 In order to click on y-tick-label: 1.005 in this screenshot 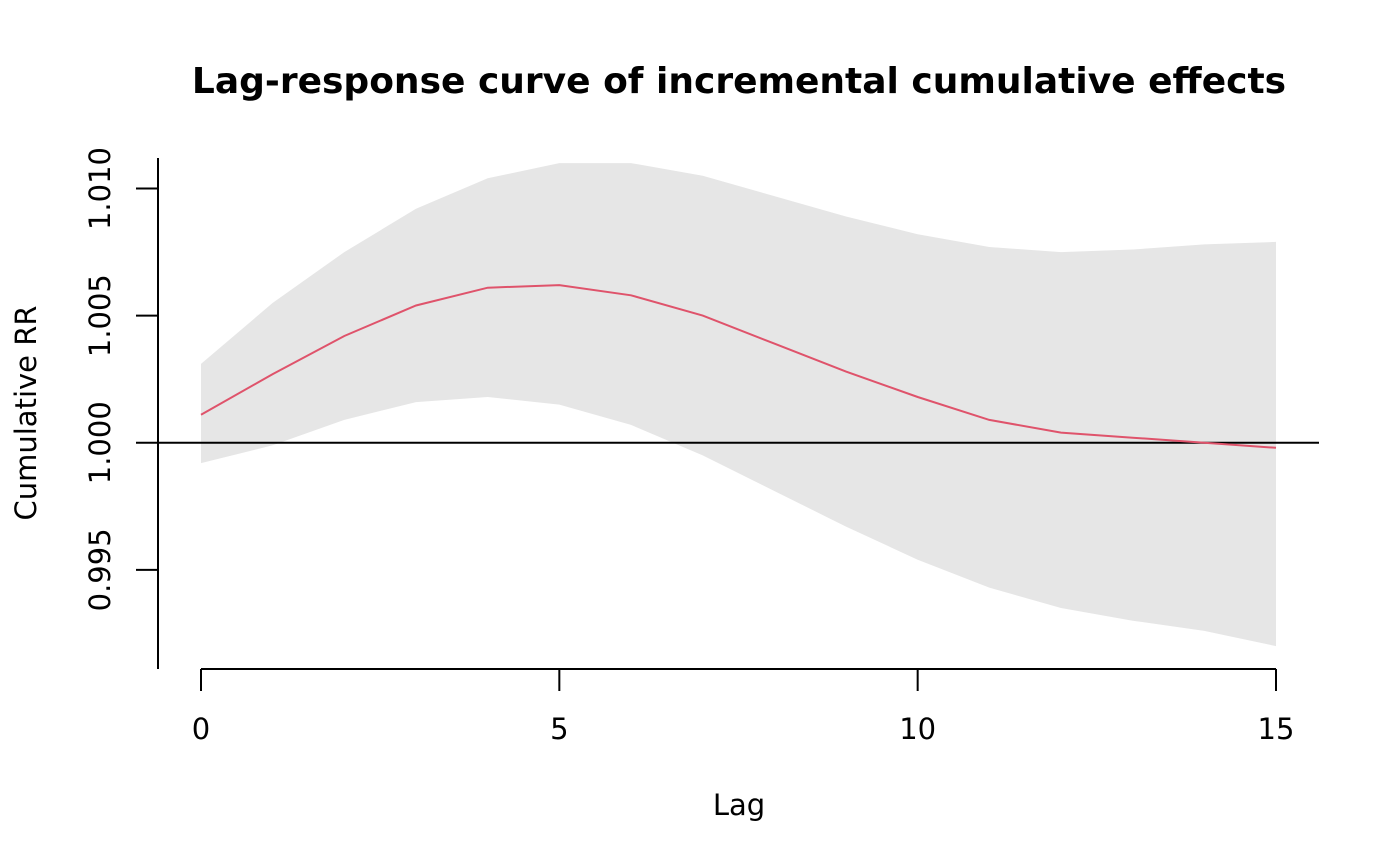, I will do `click(100, 315)`.